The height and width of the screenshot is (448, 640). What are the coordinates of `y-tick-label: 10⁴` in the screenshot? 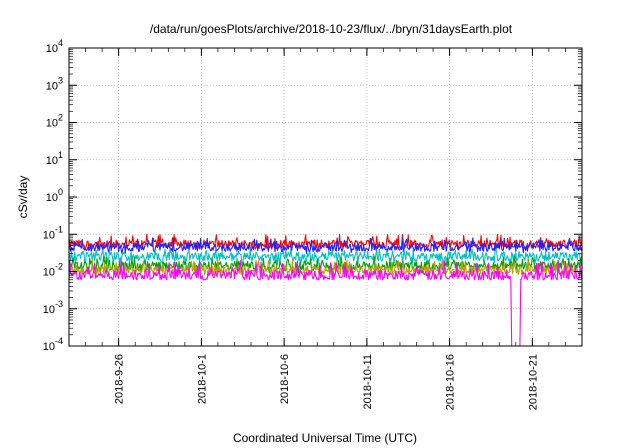 It's located at (54, 46).